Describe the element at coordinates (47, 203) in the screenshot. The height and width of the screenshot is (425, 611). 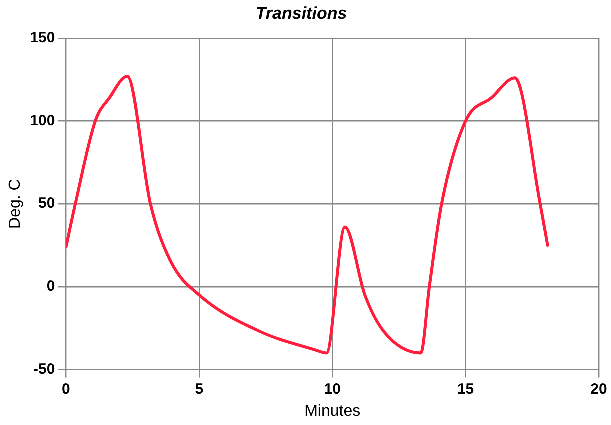
I see `y-tick-label: 50` at that location.